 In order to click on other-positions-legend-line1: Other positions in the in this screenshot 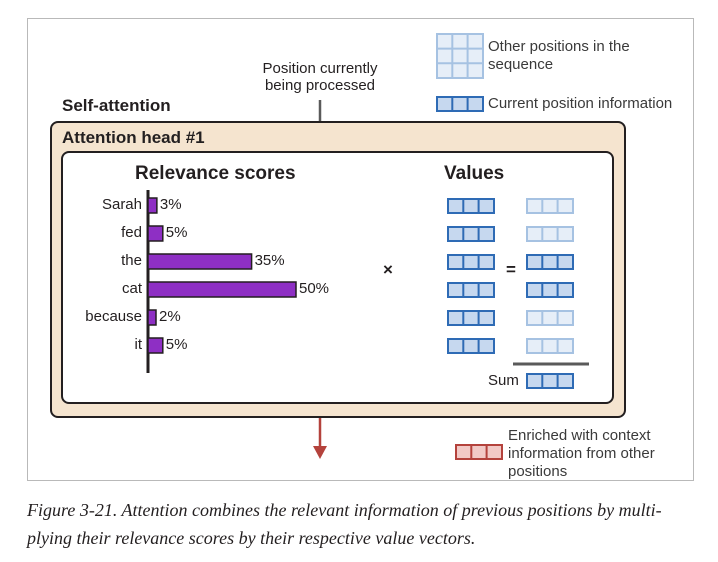, I will do `click(559, 46)`.